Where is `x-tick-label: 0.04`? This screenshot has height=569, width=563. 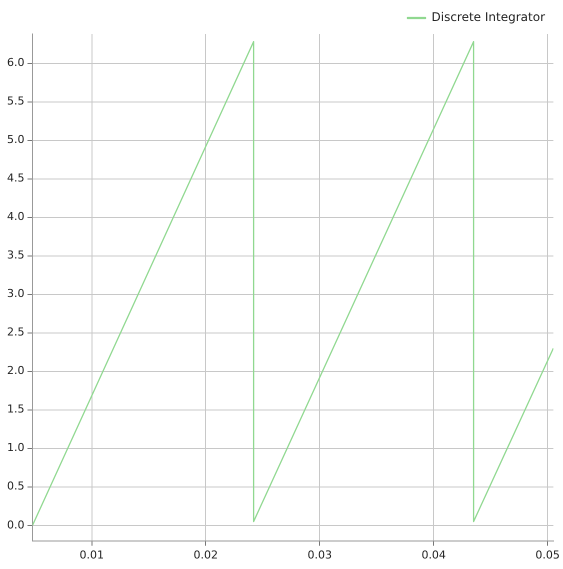 x-tick-label: 0.04 is located at coordinates (433, 555).